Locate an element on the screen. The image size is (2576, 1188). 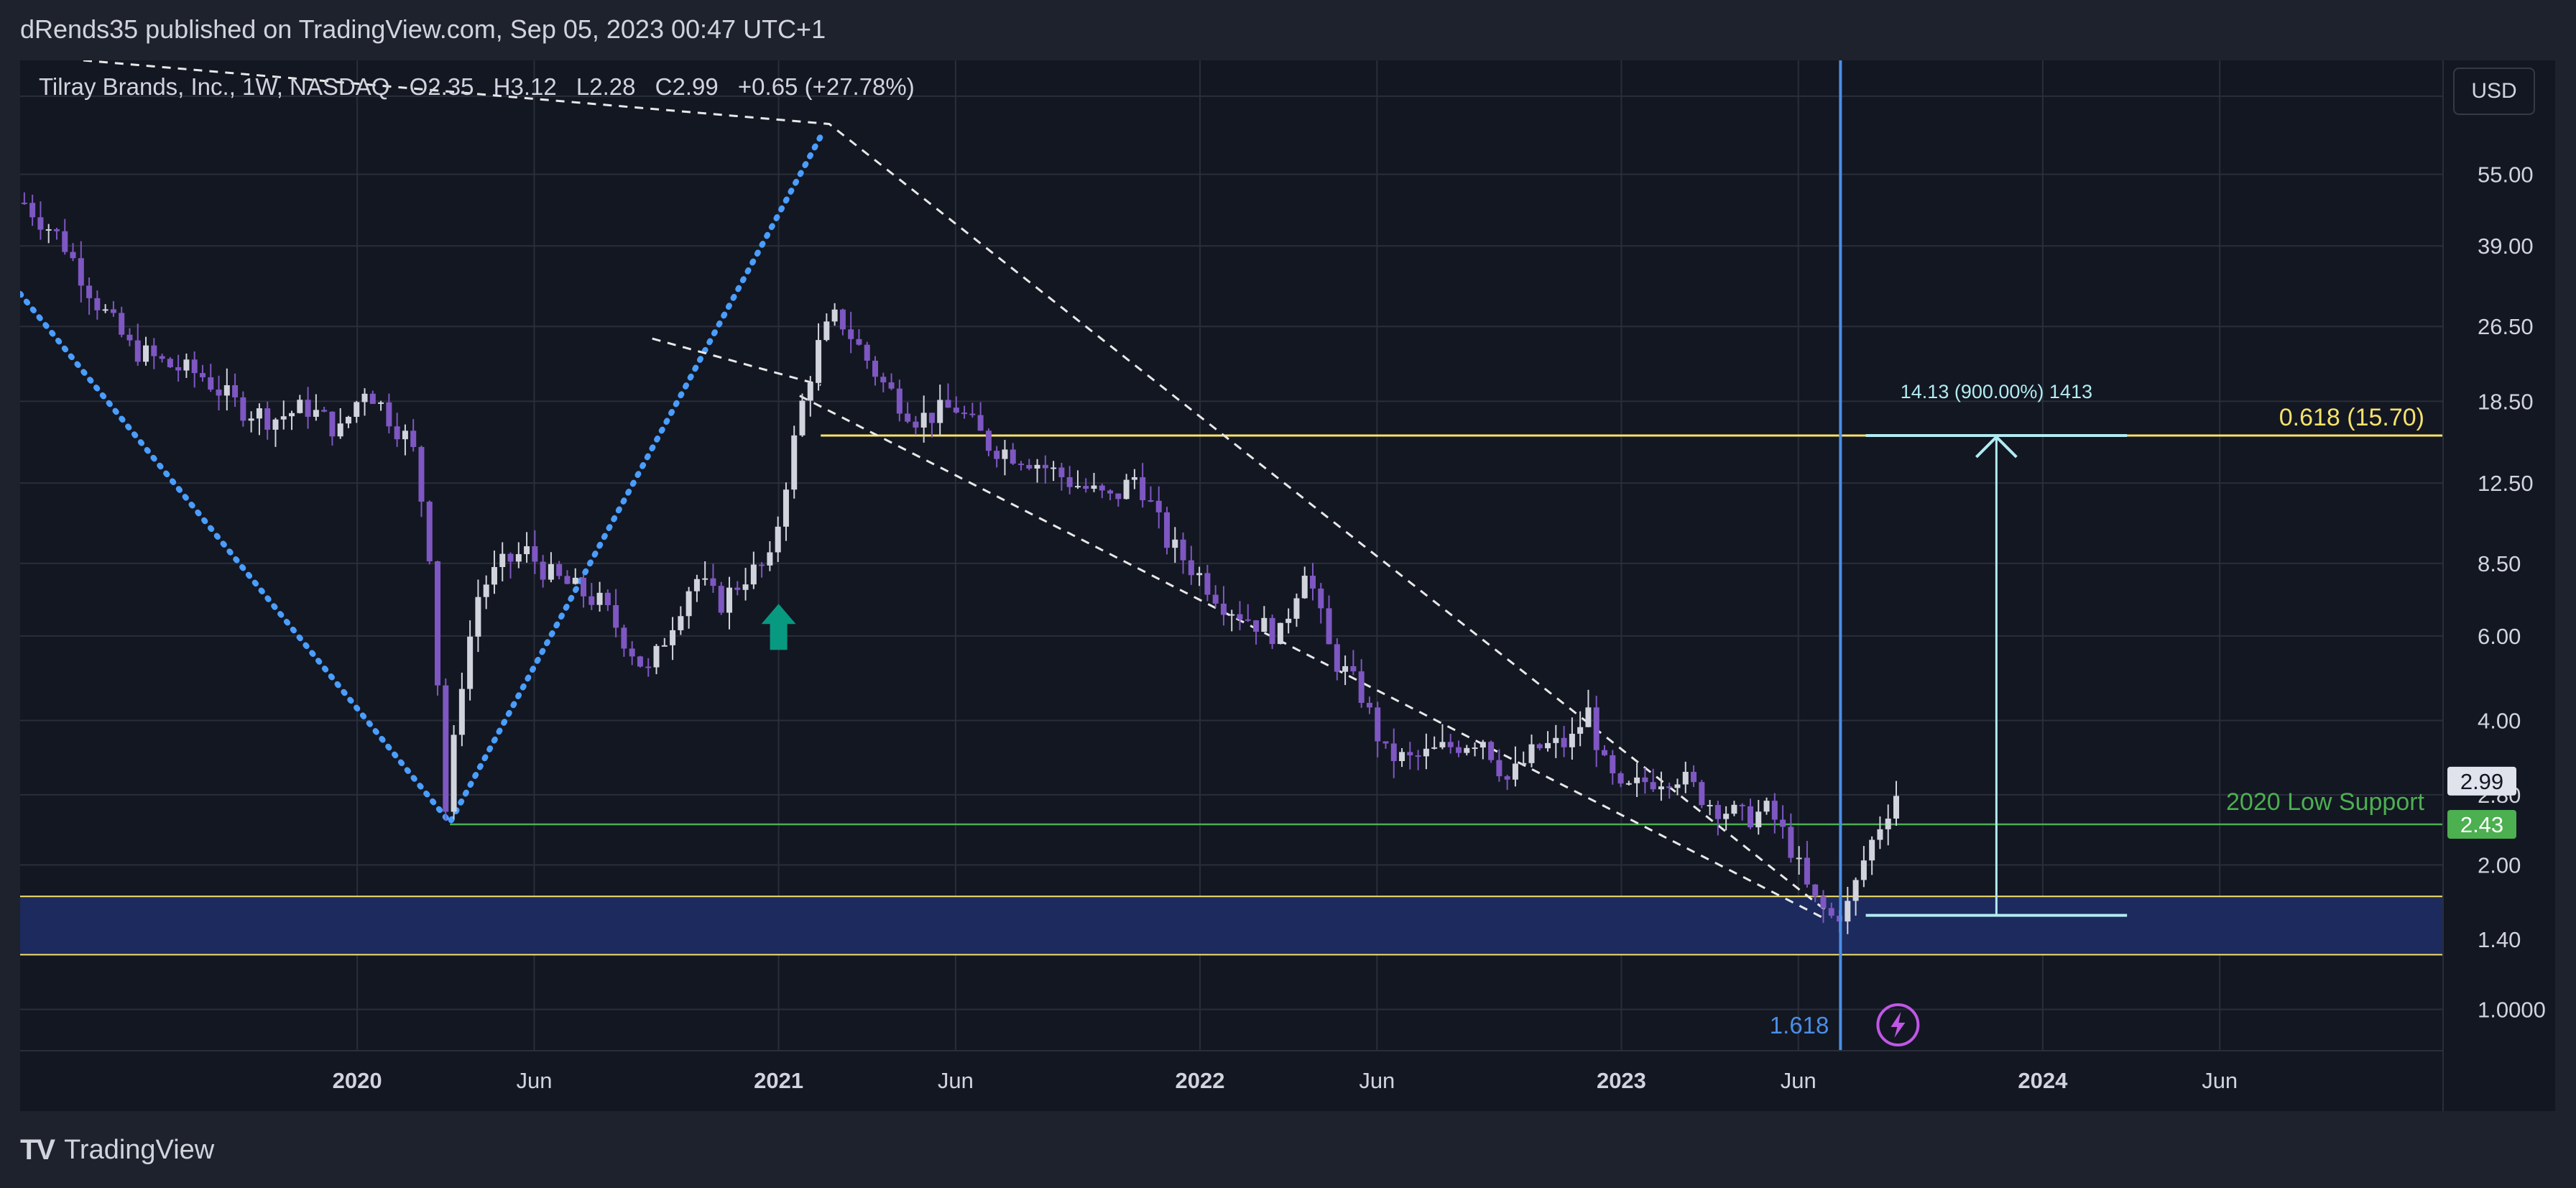
support-price-tag-bg is located at coordinates (2482, 824).